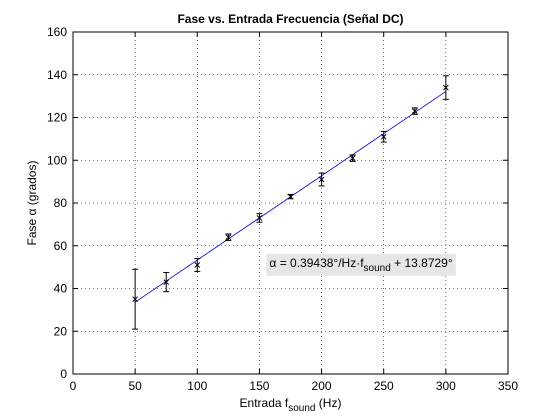  I want to click on x-tick-label: 150, so click(259, 386).